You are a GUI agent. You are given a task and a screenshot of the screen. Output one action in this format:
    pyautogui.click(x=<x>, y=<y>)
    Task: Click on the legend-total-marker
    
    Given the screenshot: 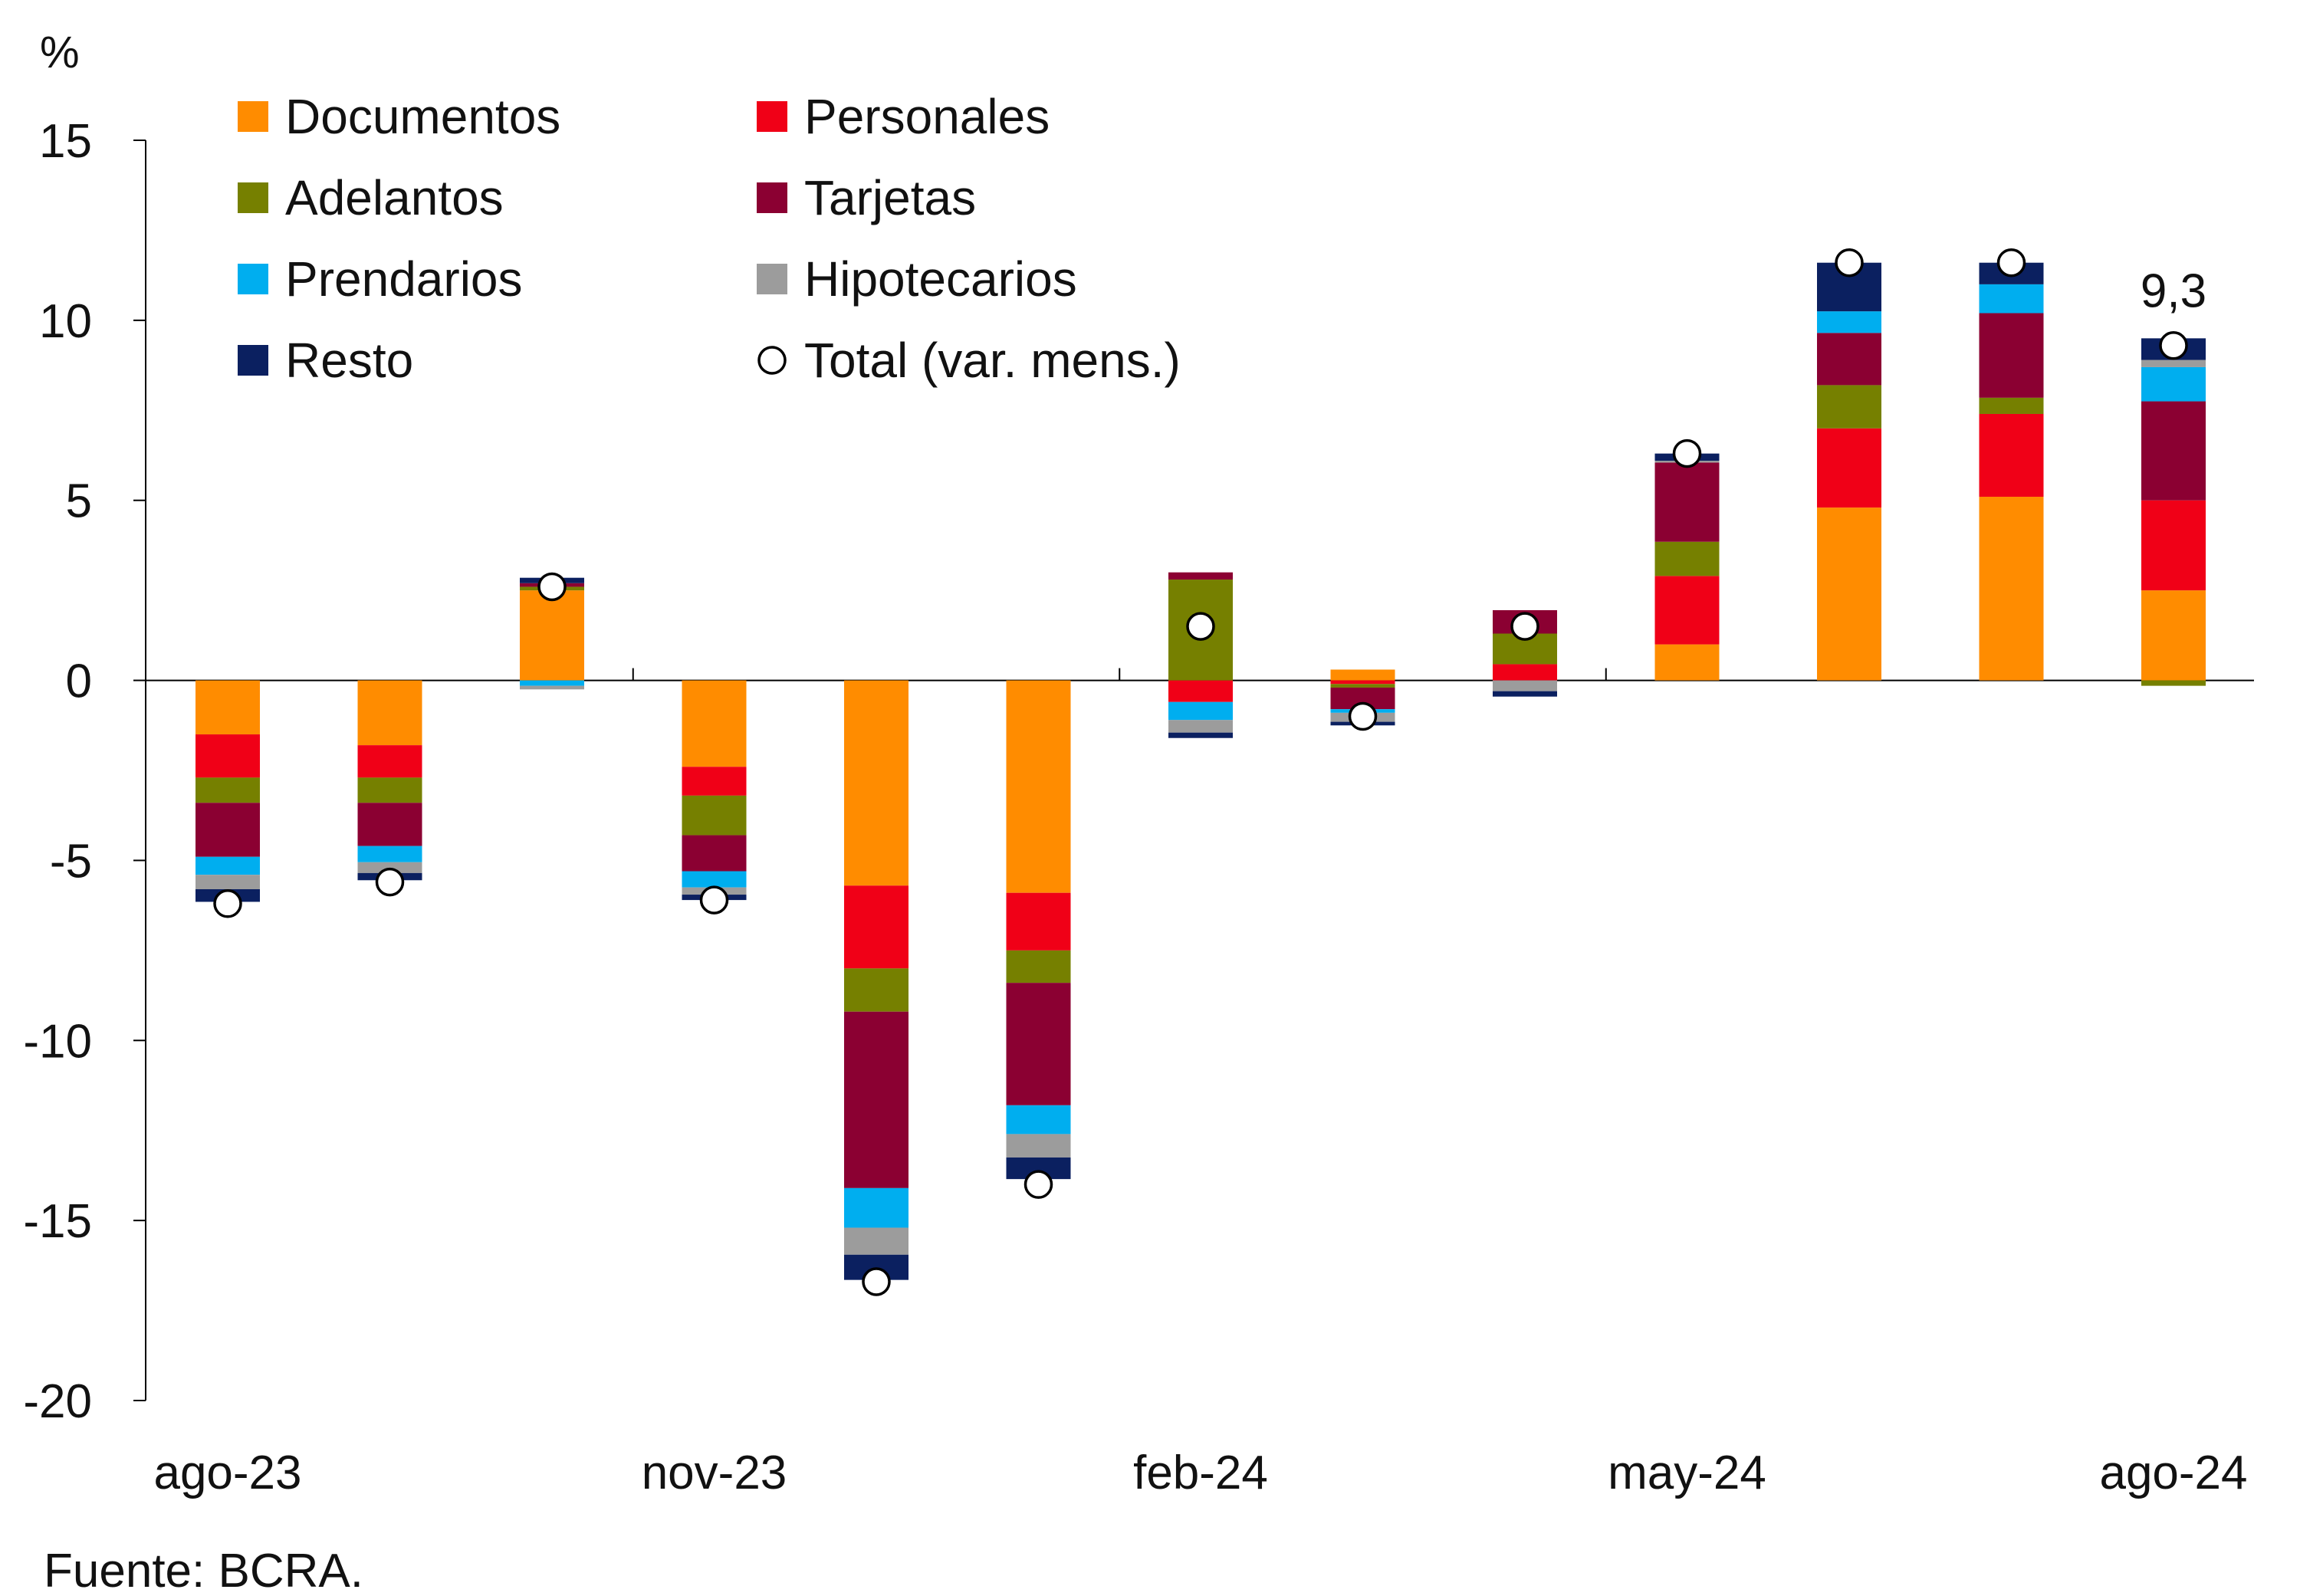 What is the action you would take?
    pyautogui.click(x=772, y=360)
    